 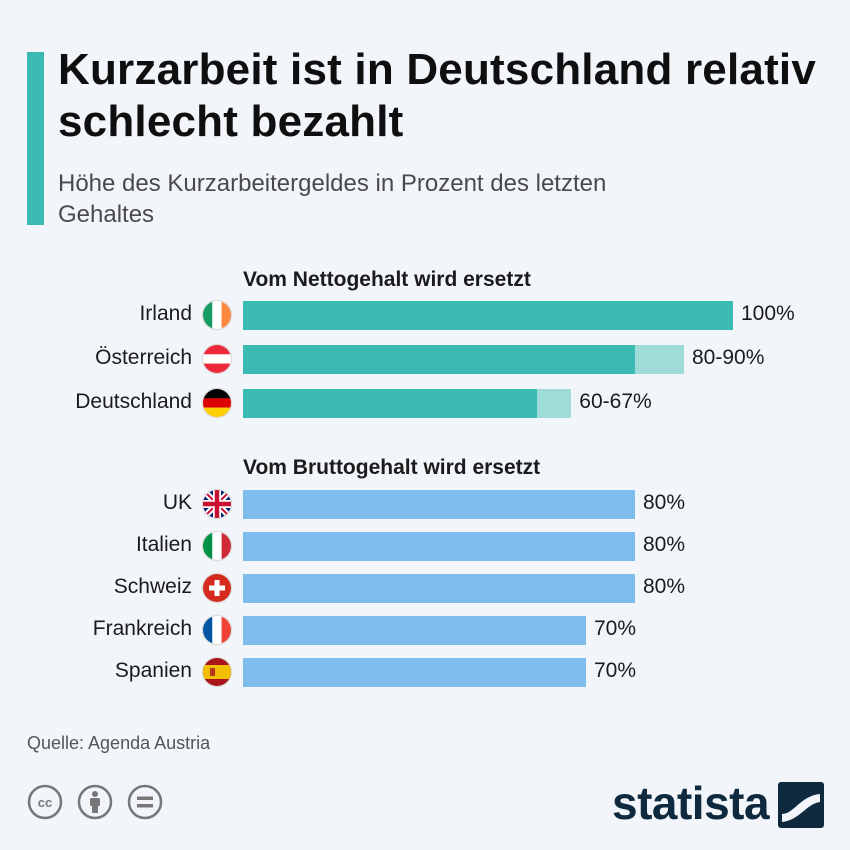 I want to click on title-accent-bar, so click(x=35, y=138).